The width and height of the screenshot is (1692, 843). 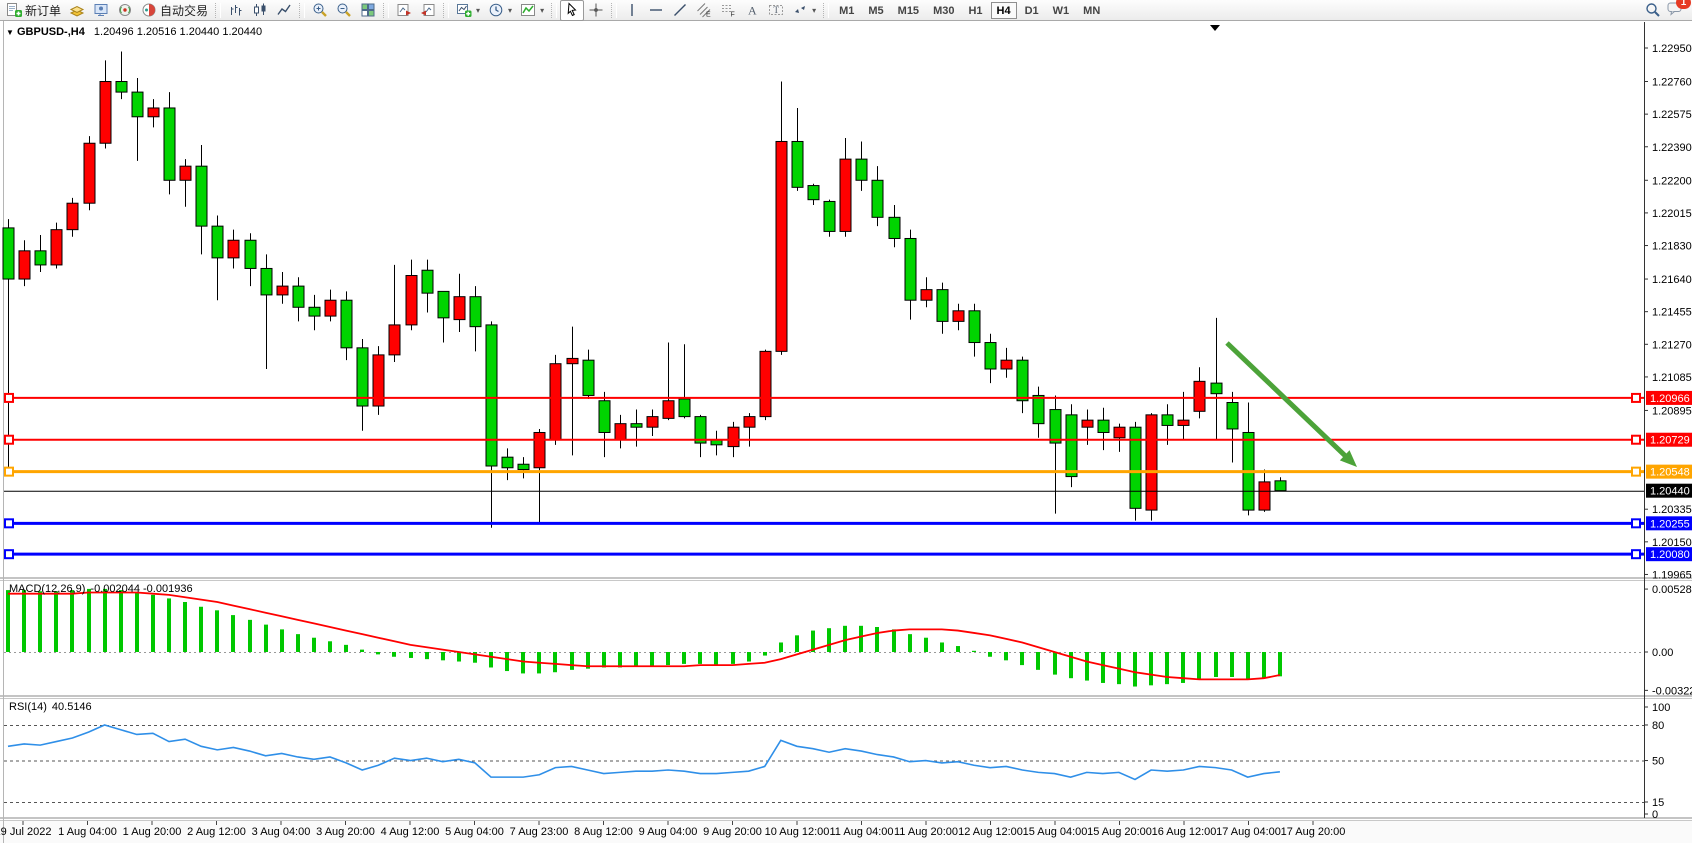 What do you see at coordinates (284, 10) in the screenshot?
I see `line-chart-button` at bounding box center [284, 10].